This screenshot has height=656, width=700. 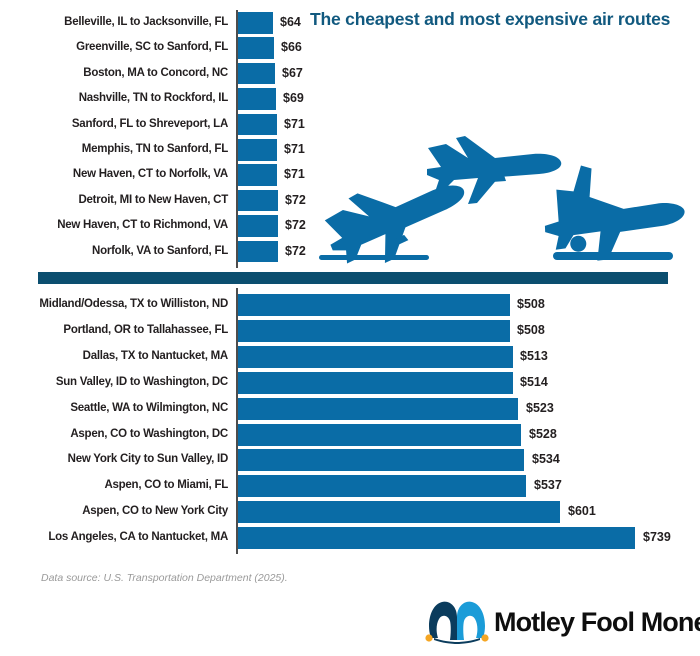 I want to click on table-row: Los Angeles, CA to Nantucket, MA $739, so click(x=350, y=538).